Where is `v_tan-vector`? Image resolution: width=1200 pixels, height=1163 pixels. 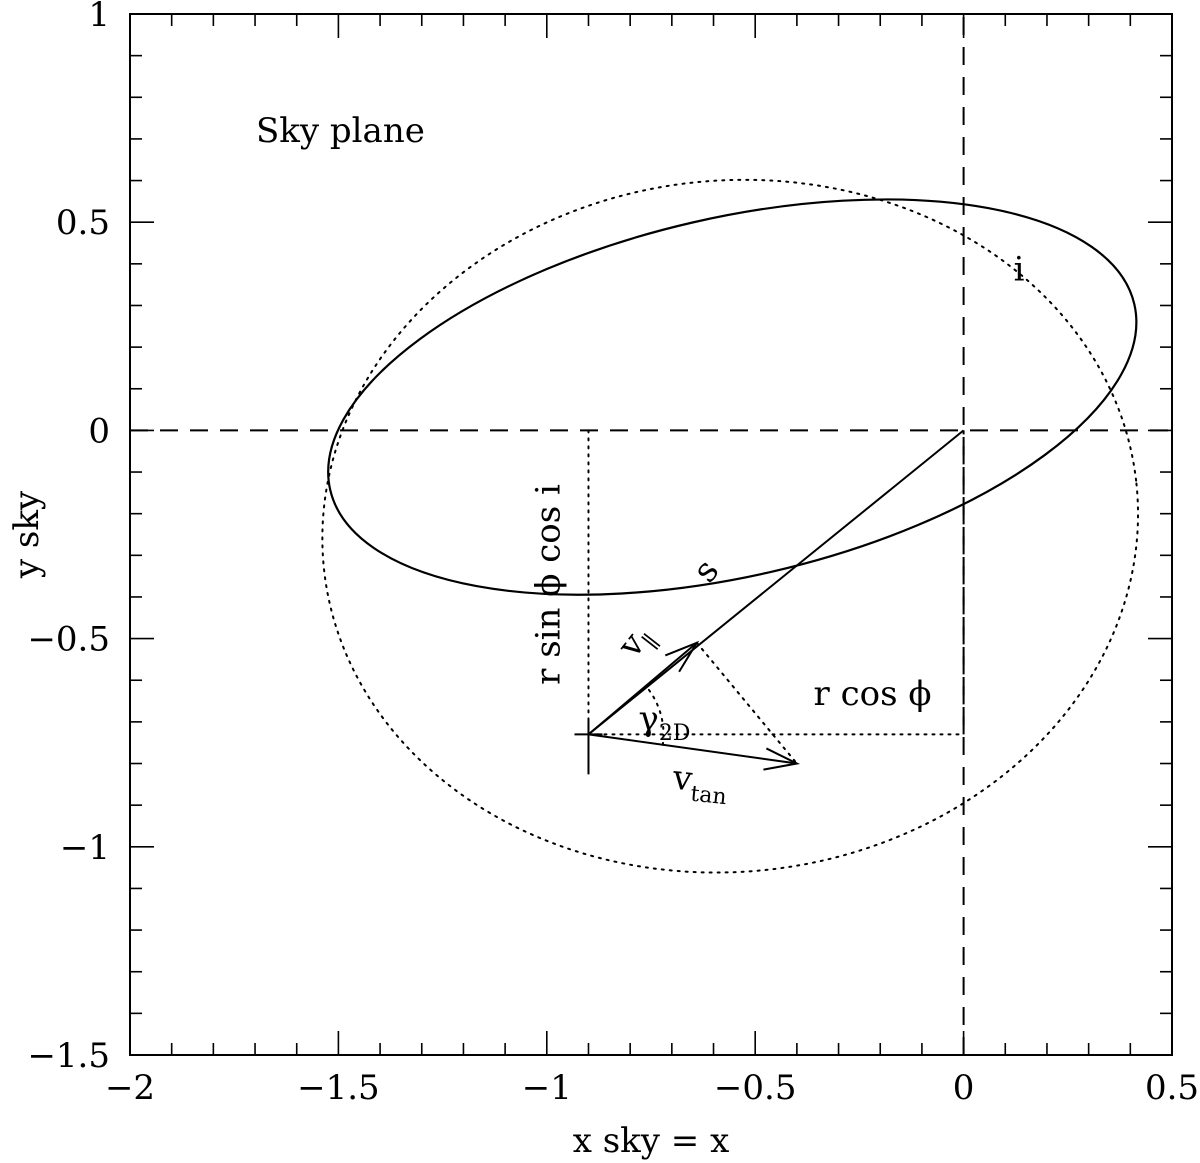
v_tan-vector is located at coordinates (693, 749).